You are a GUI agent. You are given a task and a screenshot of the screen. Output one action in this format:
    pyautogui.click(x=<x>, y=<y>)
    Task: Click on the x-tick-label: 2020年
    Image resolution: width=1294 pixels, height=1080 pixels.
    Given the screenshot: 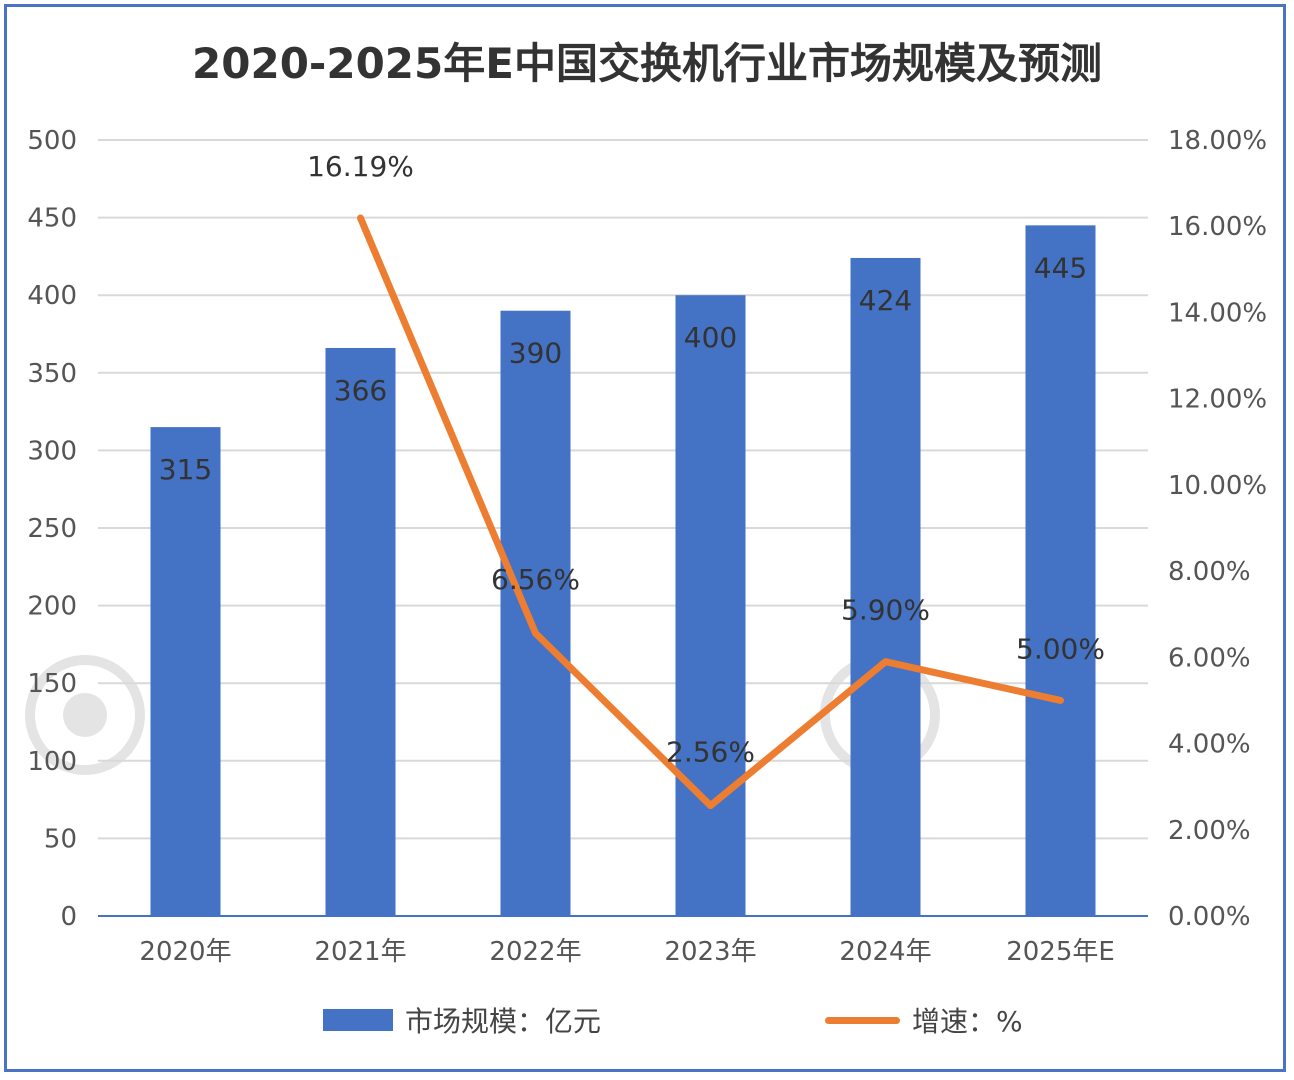 What is the action you would take?
    pyautogui.click(x=185, y=952)
    